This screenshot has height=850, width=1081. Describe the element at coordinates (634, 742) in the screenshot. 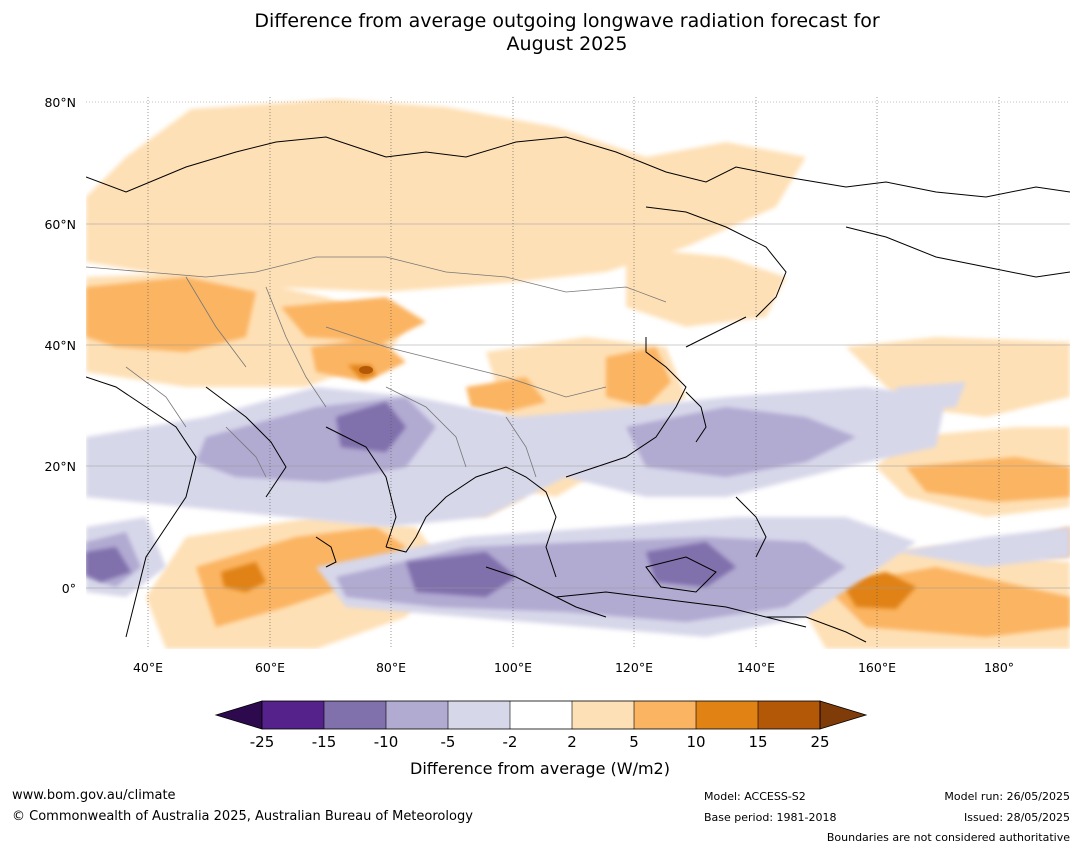

I see `colorbar-tick: 5` at that location.